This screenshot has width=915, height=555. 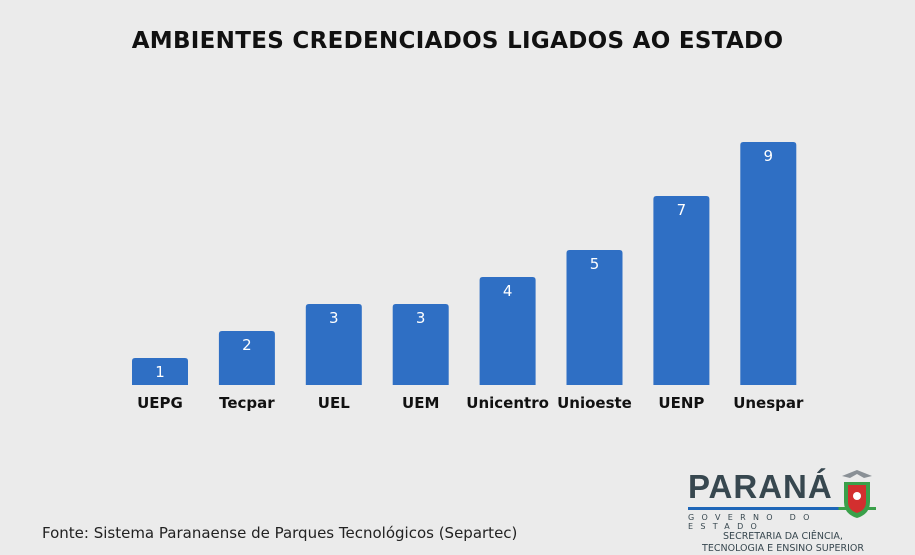 What do you see at coordinates (247, 345) in the screenshot?
I see `data-label: 2` at bounding box center [247, 345].